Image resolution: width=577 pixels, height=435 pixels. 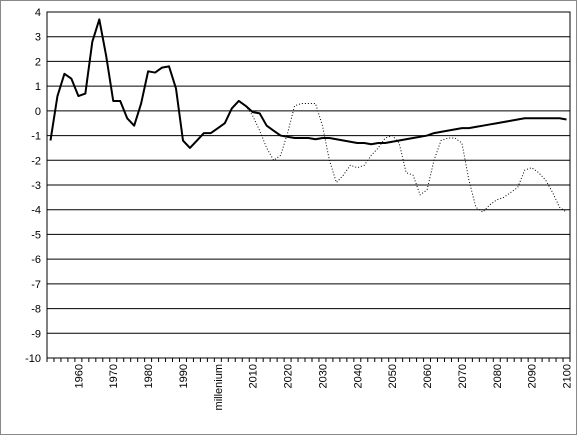 What do you see at coordinates (149, 376) in the screenshot?
I see `x-tick-label: 1980` at bounding box center [149, 376].